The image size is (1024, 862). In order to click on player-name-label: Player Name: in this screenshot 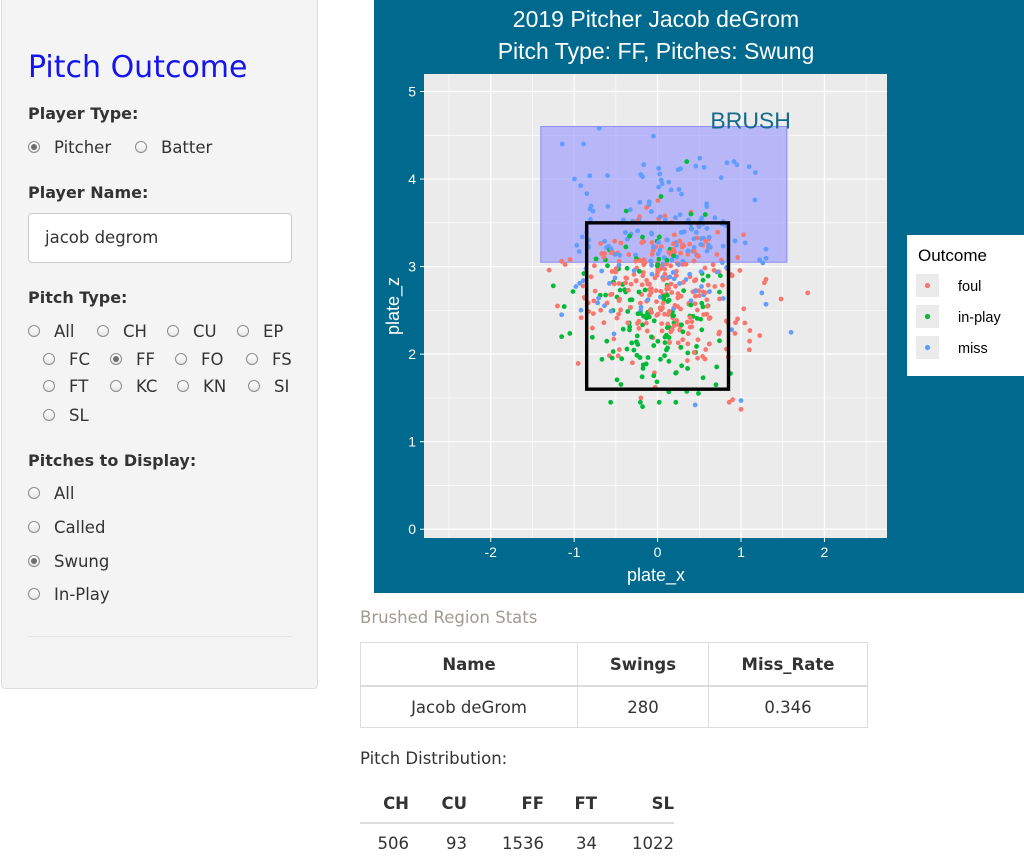, I will do `click(88, 192)`.